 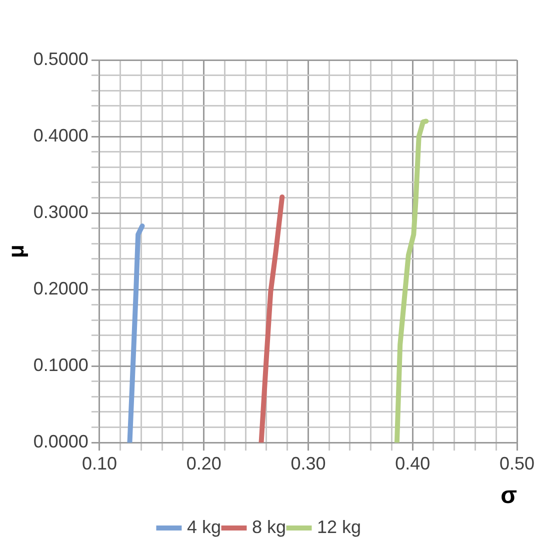 I want to click on x-tick-label: 0.40, so click(x=412, y=463).